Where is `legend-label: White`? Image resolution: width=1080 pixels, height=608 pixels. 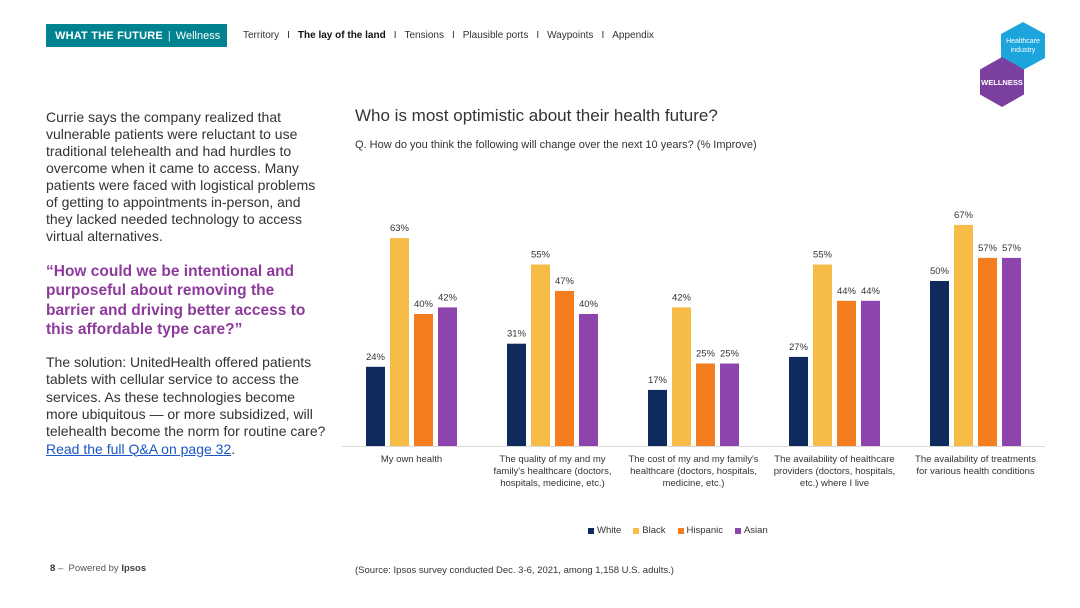 legend-label: White is located at coordinates (609, 530).